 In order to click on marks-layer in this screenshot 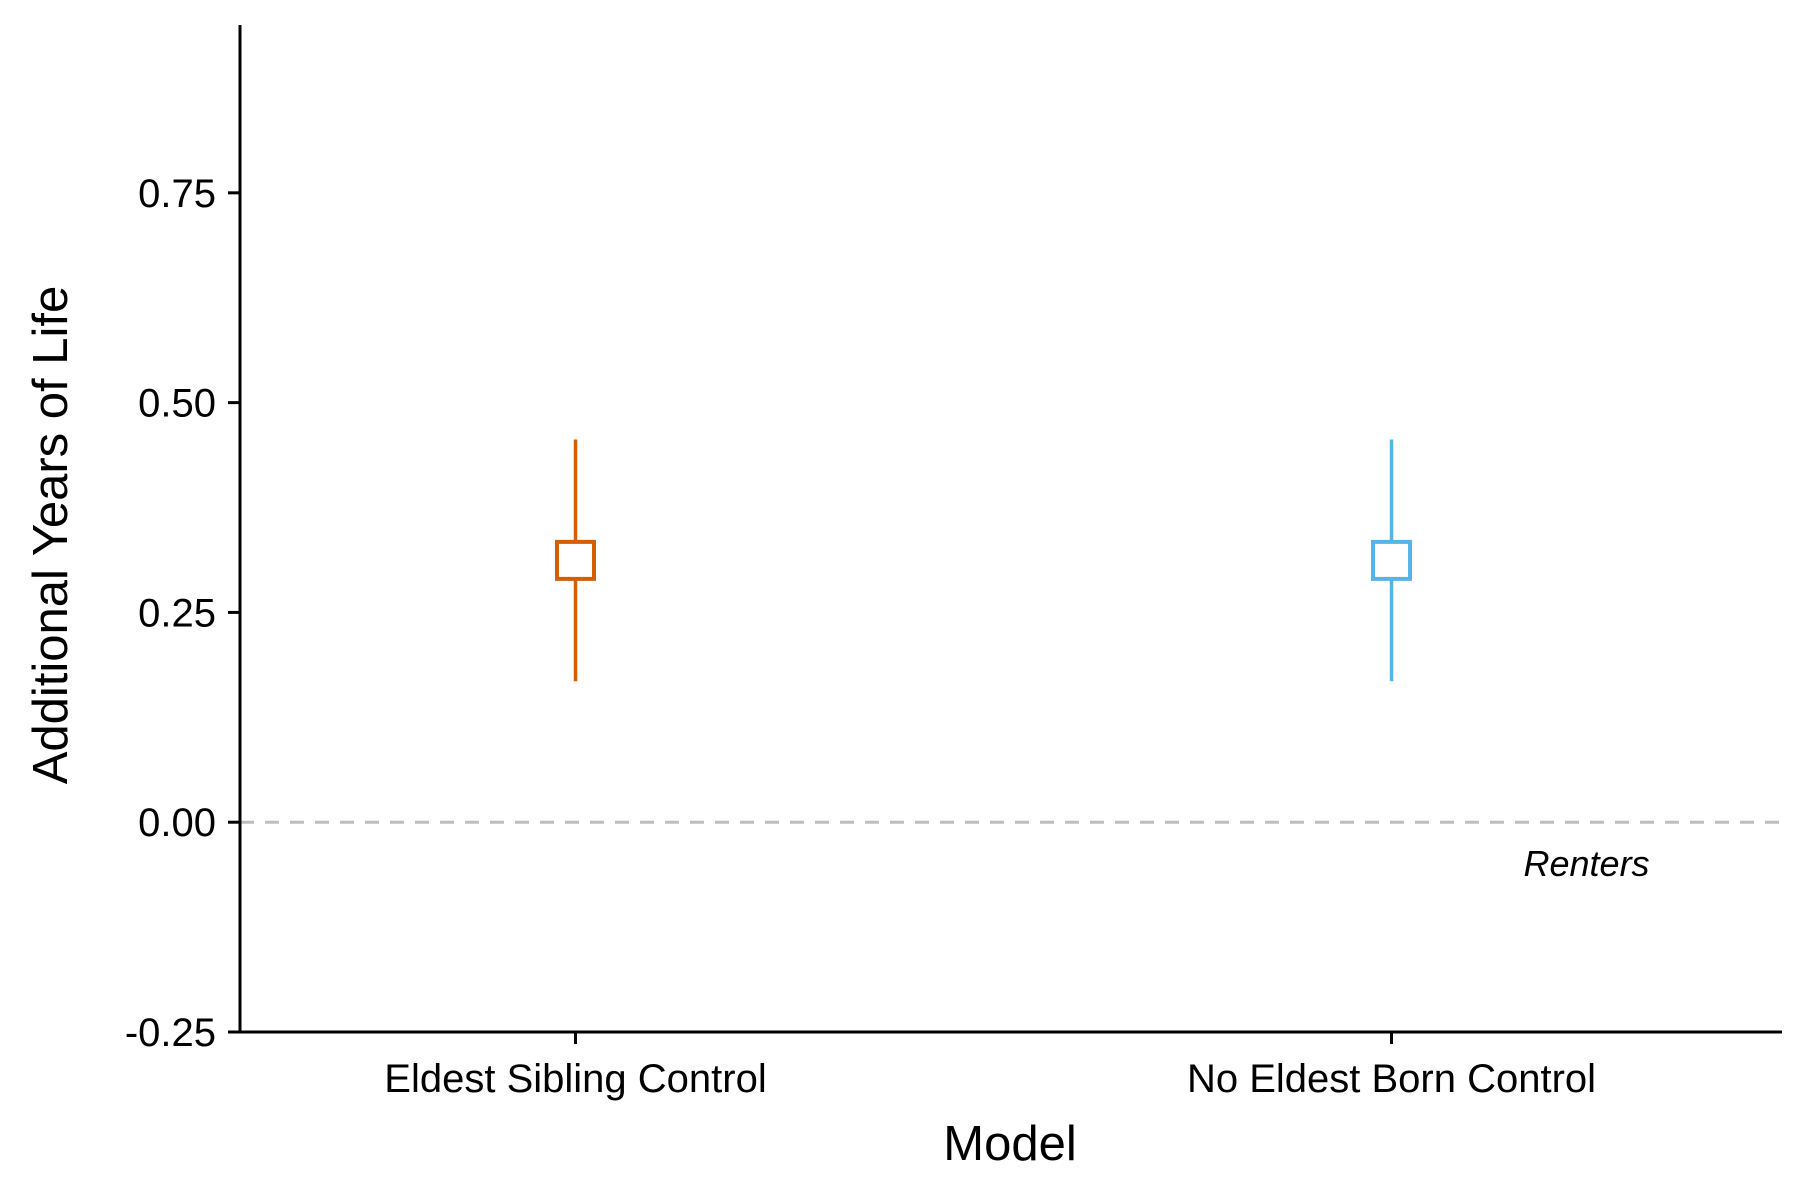, I will do `click(983, 560)`.